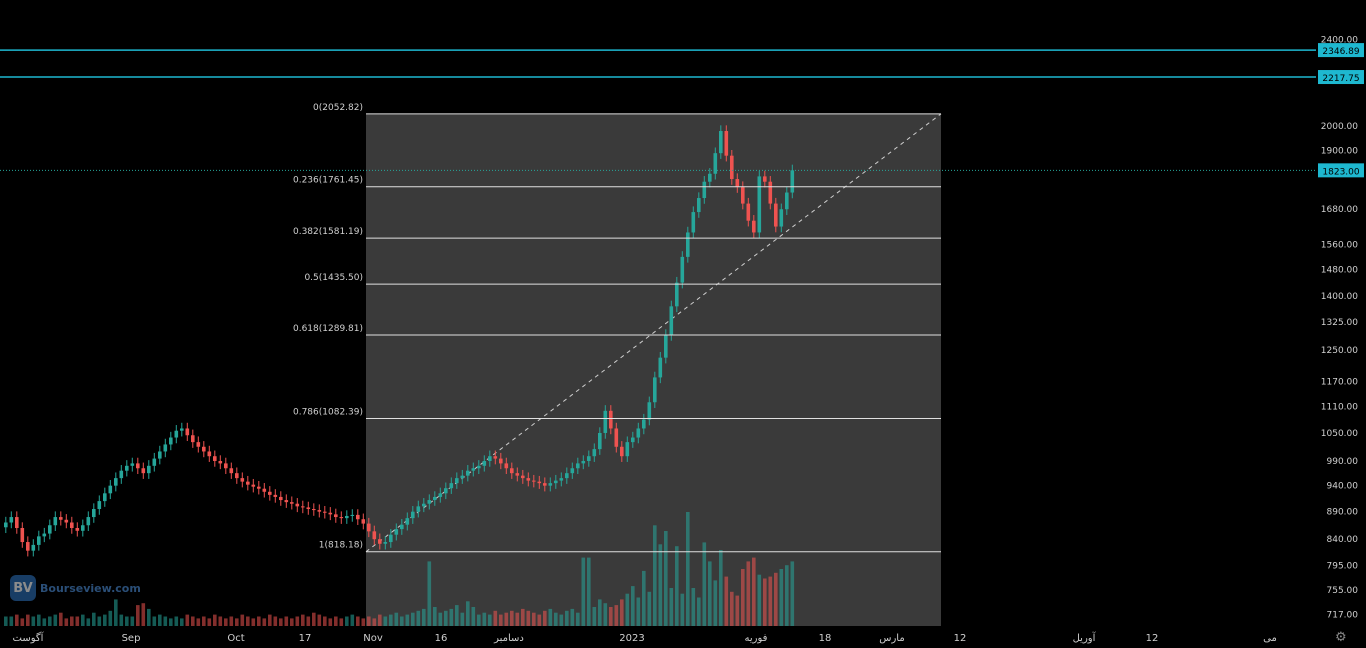 This screenshot has width=1366, height=648. I want to click on price-tick-label: 1560.00, so click(1339, 246).